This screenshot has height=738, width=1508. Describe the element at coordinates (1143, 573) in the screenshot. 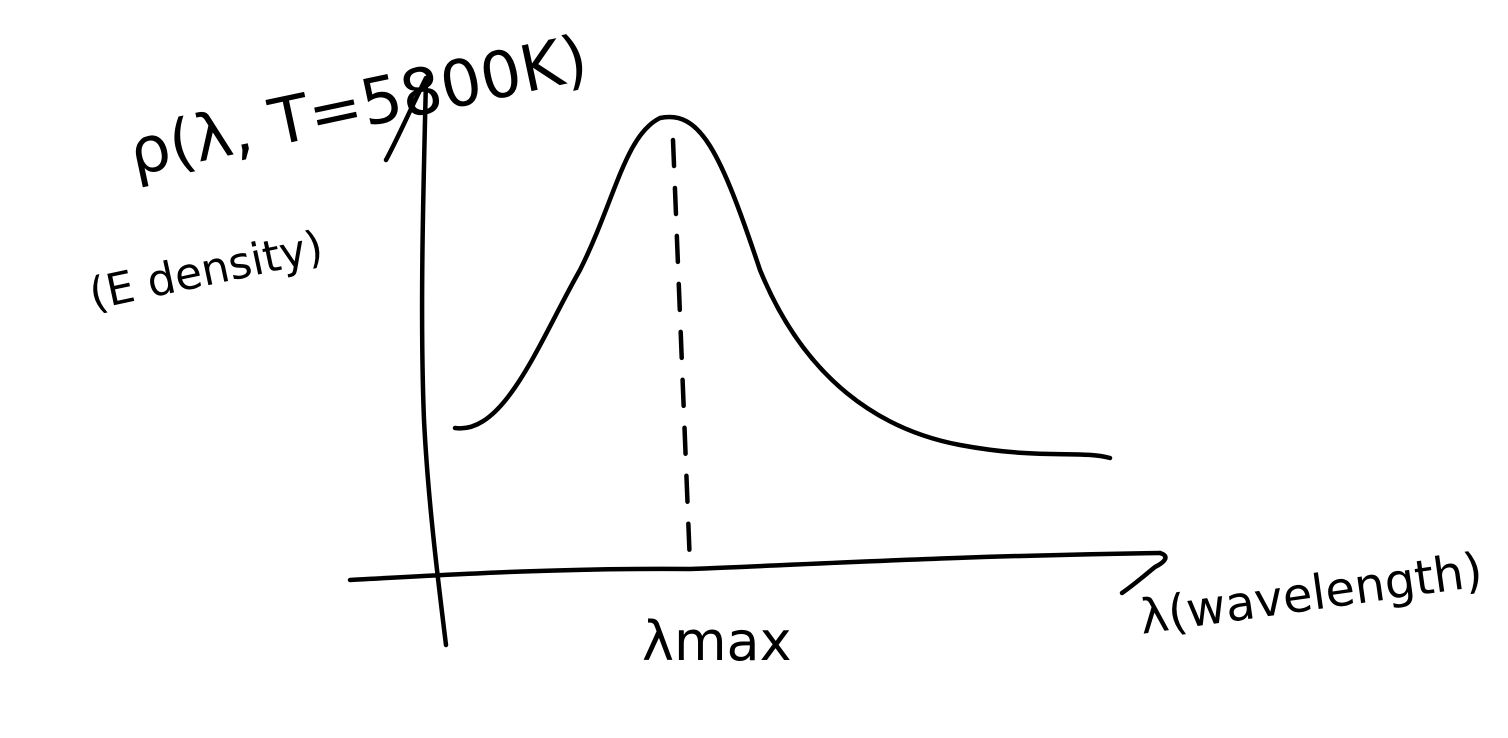

I see `x-axis-arrow-head` at that location.